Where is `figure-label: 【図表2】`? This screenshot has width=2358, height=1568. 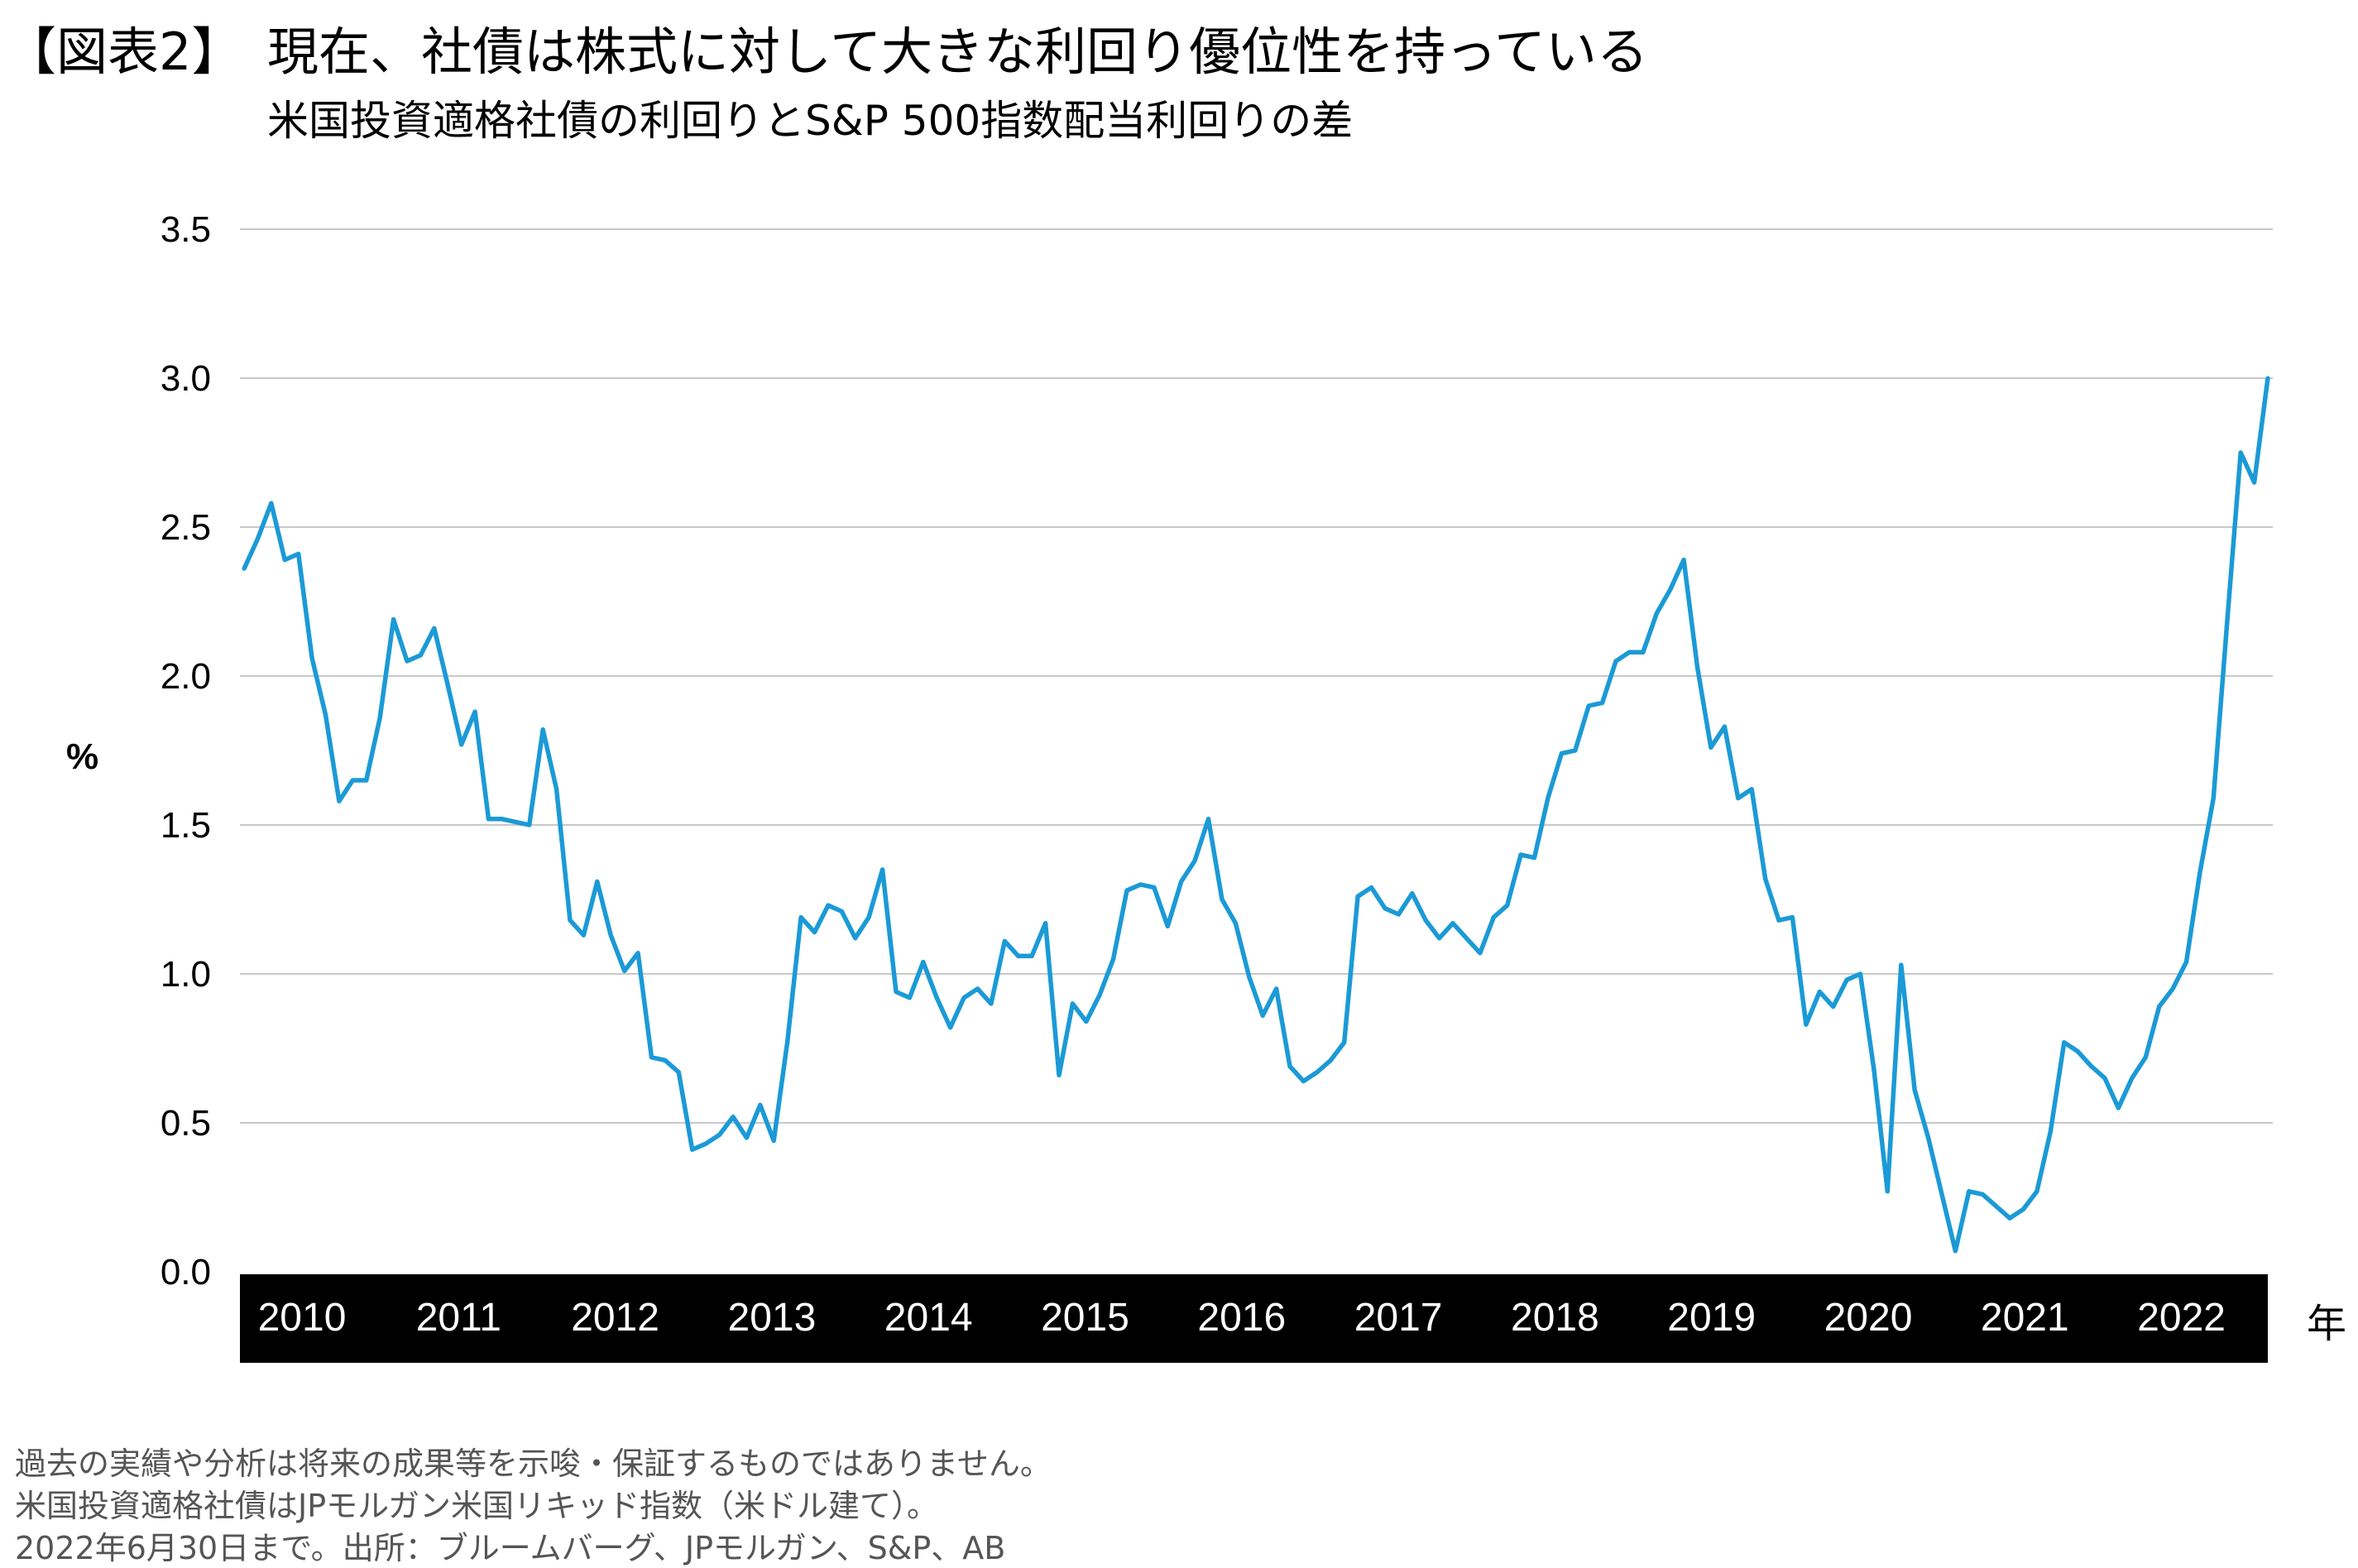
figure-label: 【図表2】 is located at coordinates (124, 52).